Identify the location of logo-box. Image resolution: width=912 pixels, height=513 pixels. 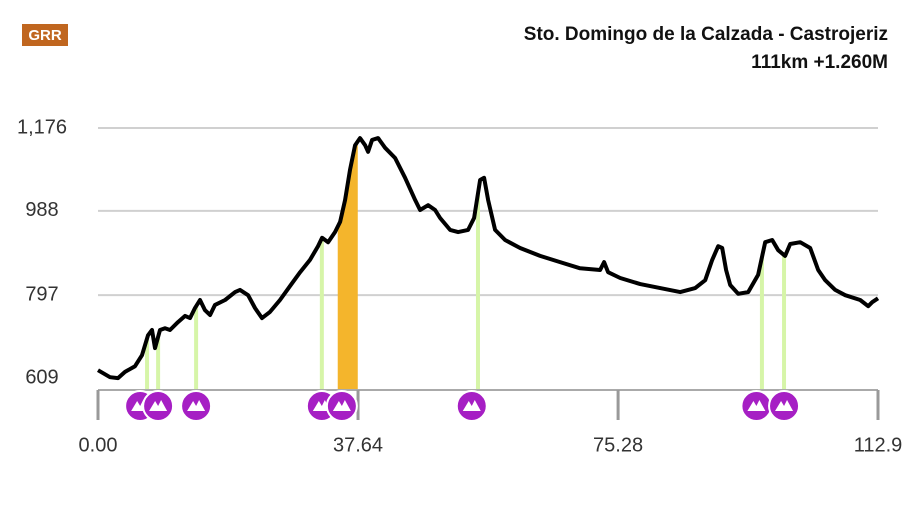
(45, 35).